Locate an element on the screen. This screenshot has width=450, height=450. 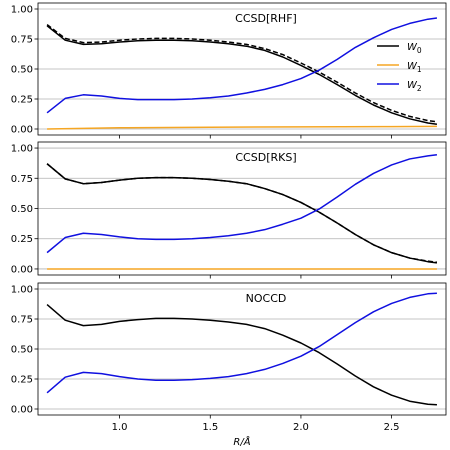
legend-entry: W0 is located at coordinates (414, 48).